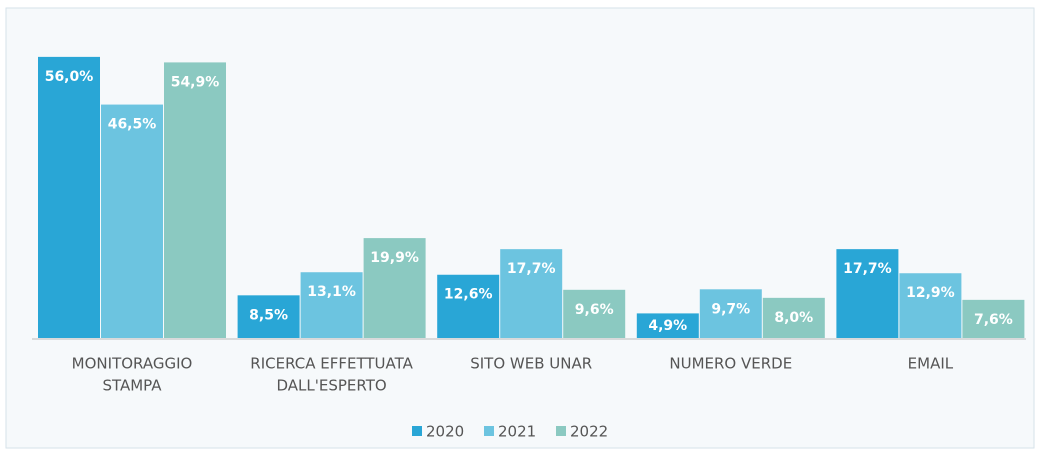 The image size is (1040, 454). I want to click on data-label: 13,1%, so click(331, 292).